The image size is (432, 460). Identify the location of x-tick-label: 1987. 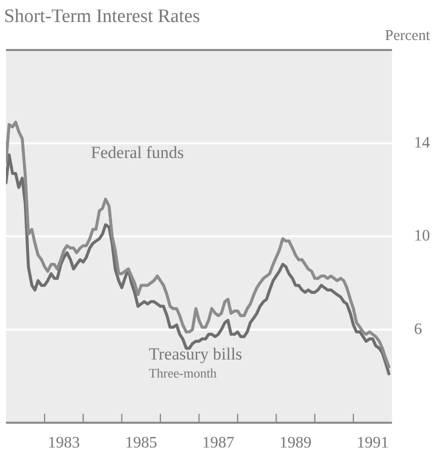
(218, 443).